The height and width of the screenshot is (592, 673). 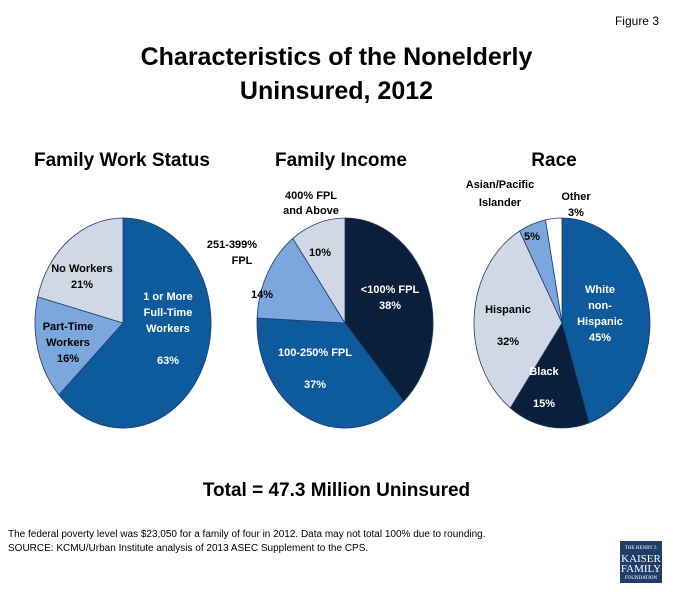 What do you see at coordinates (576, 197) in the screenshot?
I see `slice-label: Other` at bounding box center [576, 197].